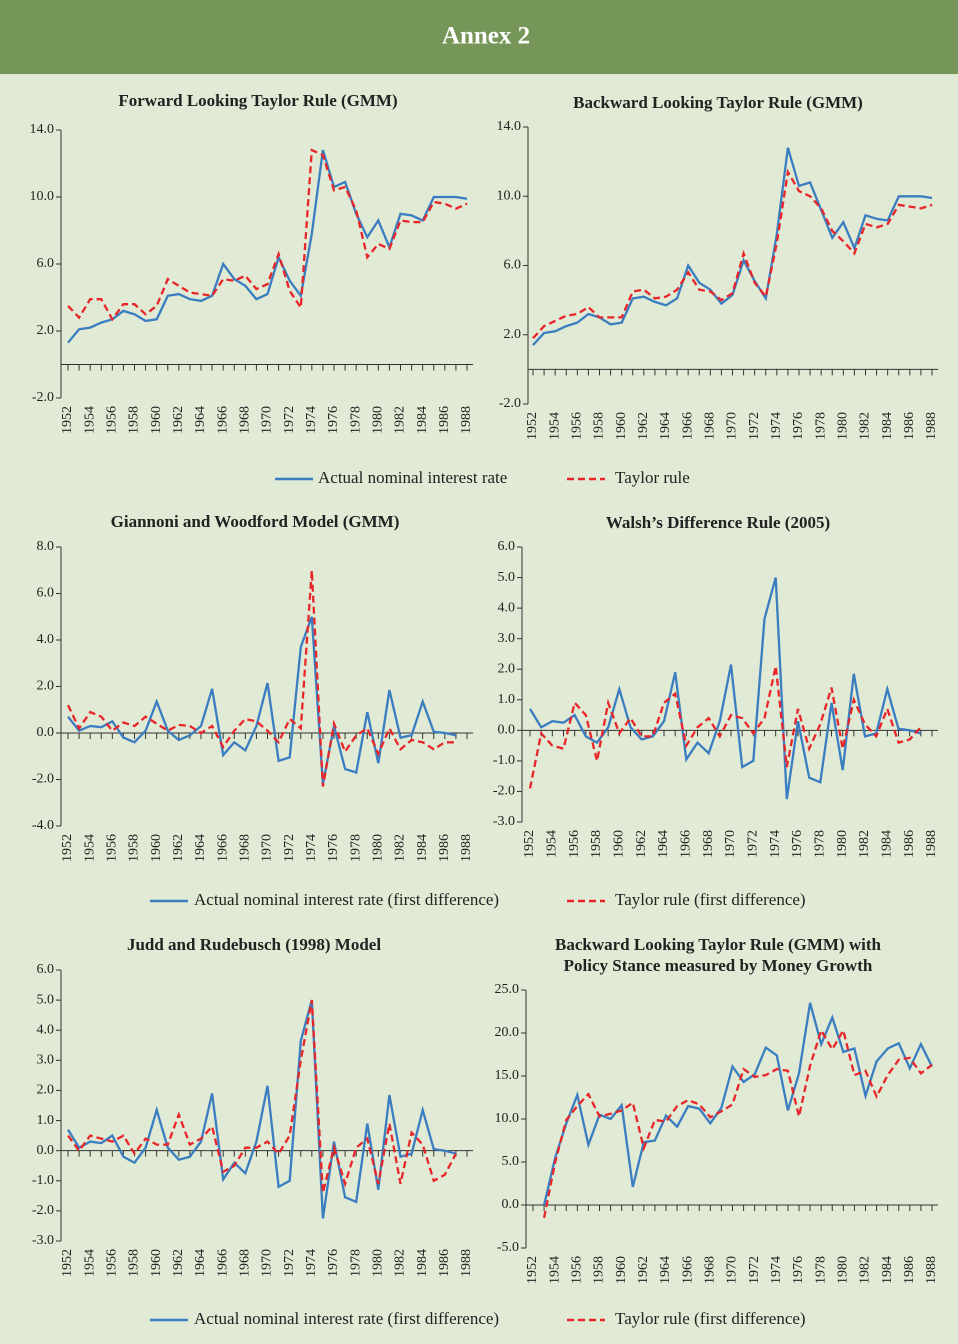  Describe the element at coordinates (507, 638) in the screenshot. I see `y-tick-label: 3.0` at that location.